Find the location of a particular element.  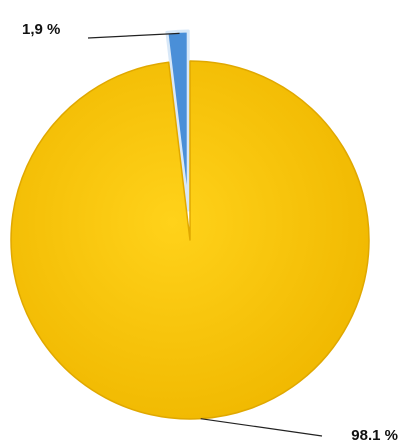

pie-slice is located at coordinates (177, 120).